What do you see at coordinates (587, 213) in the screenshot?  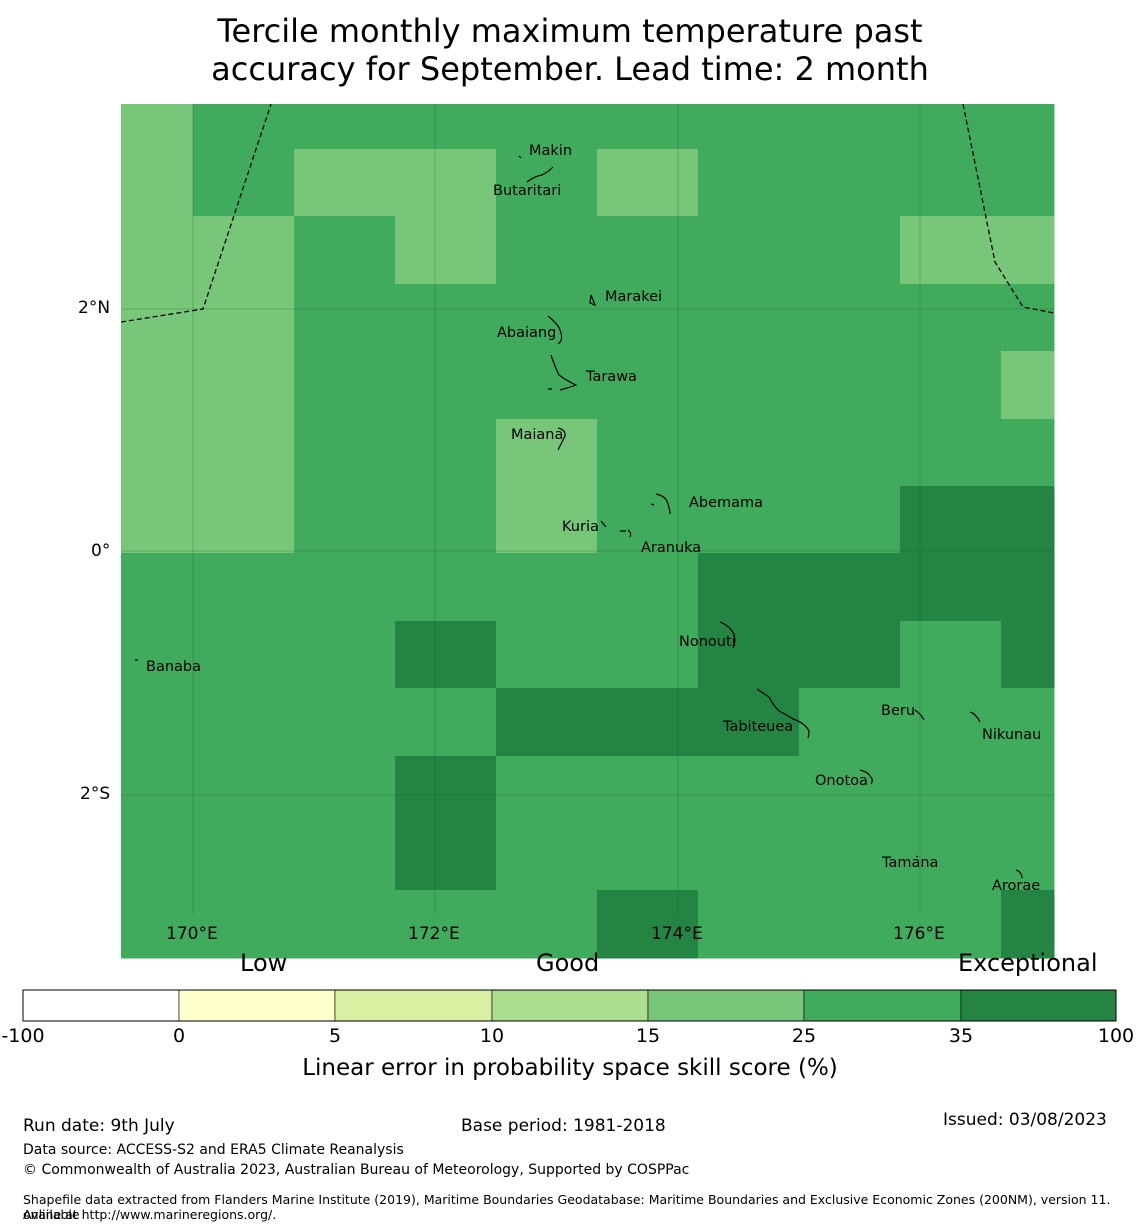 I see `eez-boundaries` at bounding box center [587, 213].